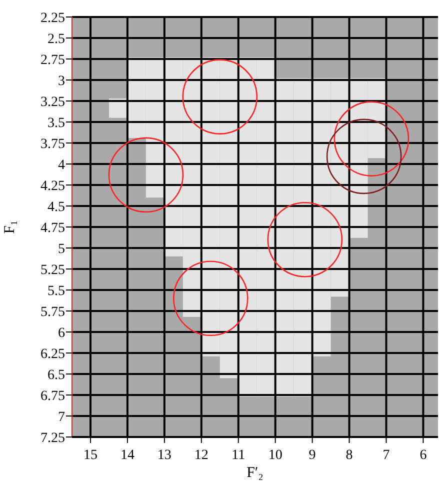 This screenshot has width=439, height=481. What do you see at coordinates (56, 123) in the screenshot?
I see `y-tick-label: 3.5` at bounding box center [56, 123].